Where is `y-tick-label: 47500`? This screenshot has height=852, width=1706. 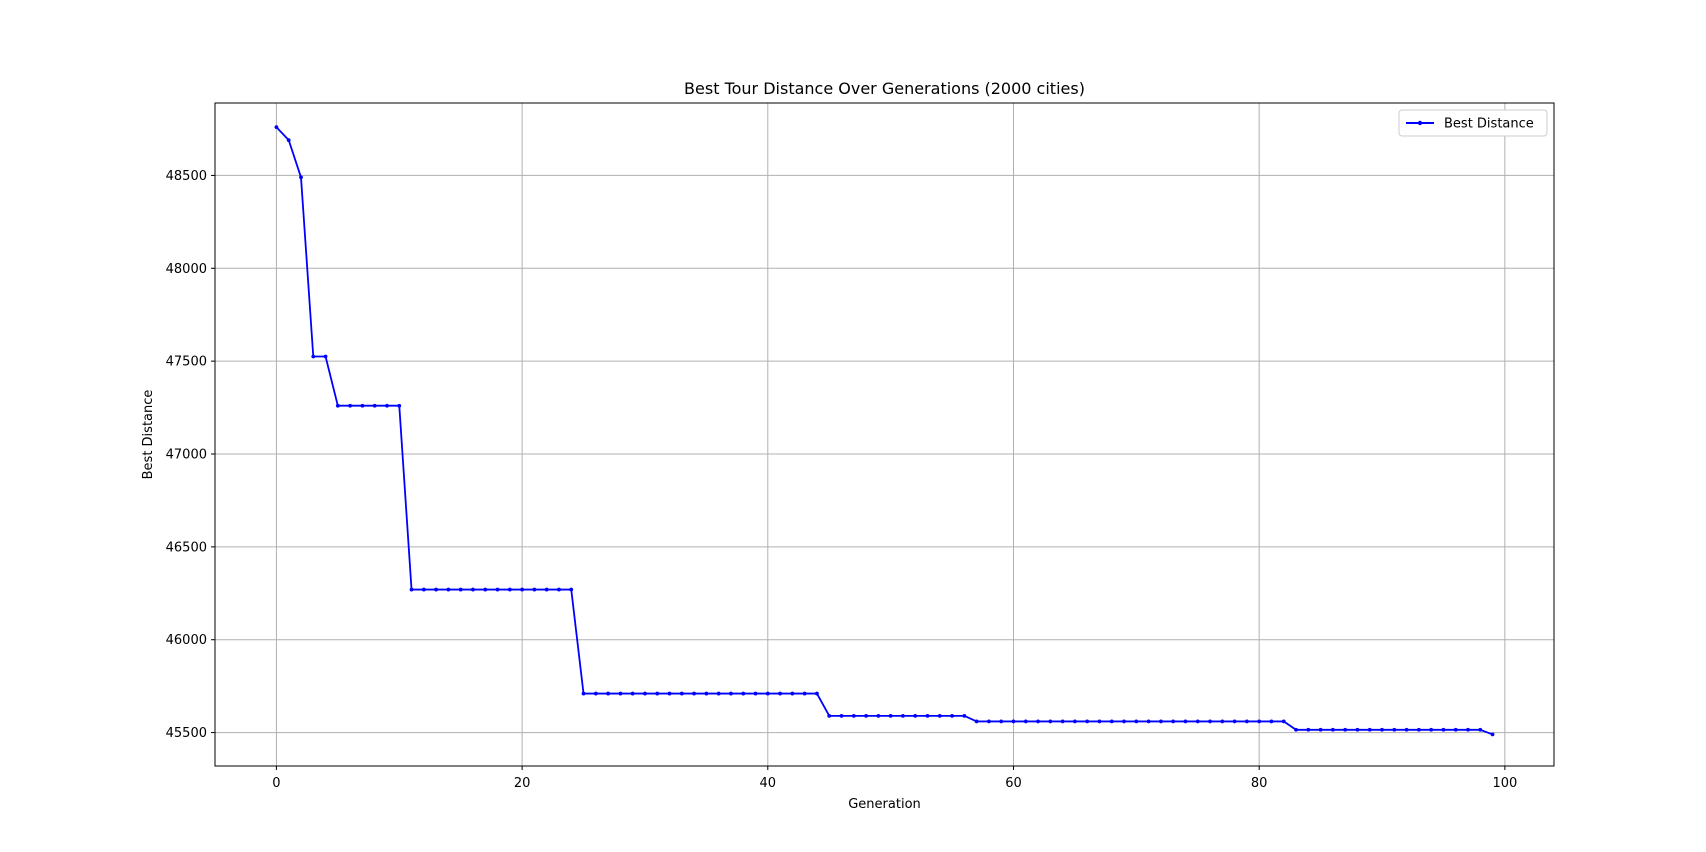
y-tick-label: 47500 is located at coordinates (186, 362).